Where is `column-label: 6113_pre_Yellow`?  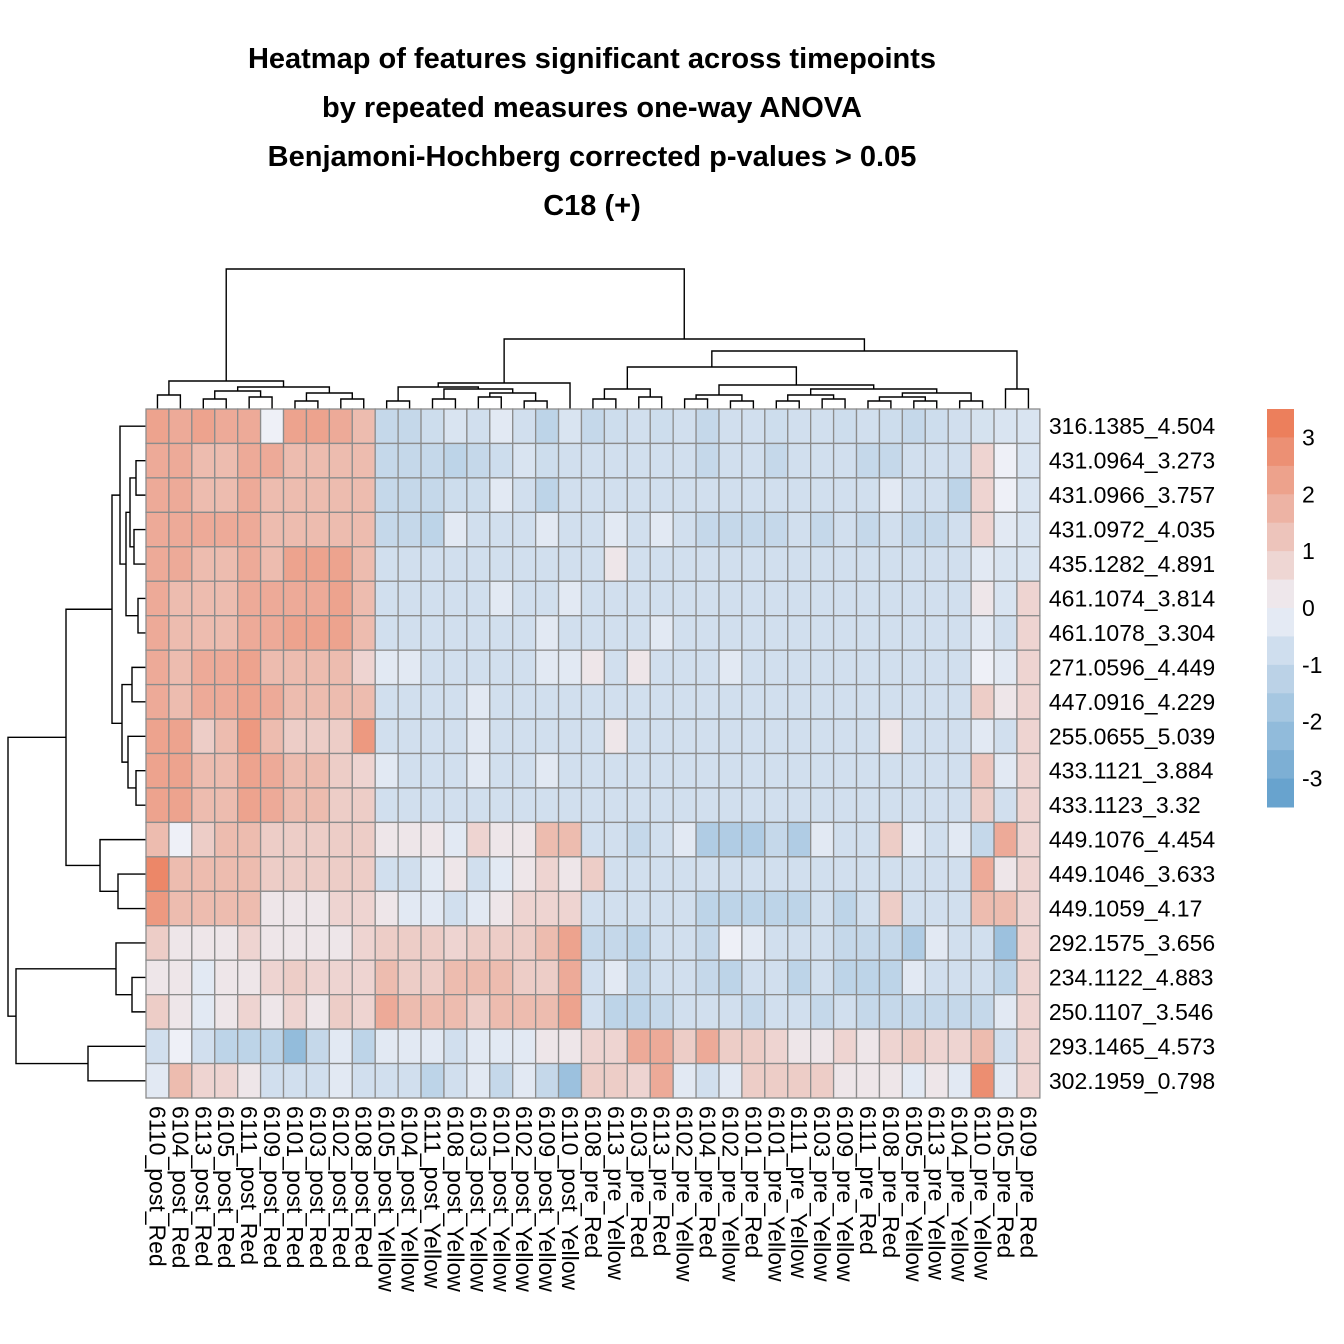
column-label: 6113_pre_Yellow is located at coordinates (616, 1193).